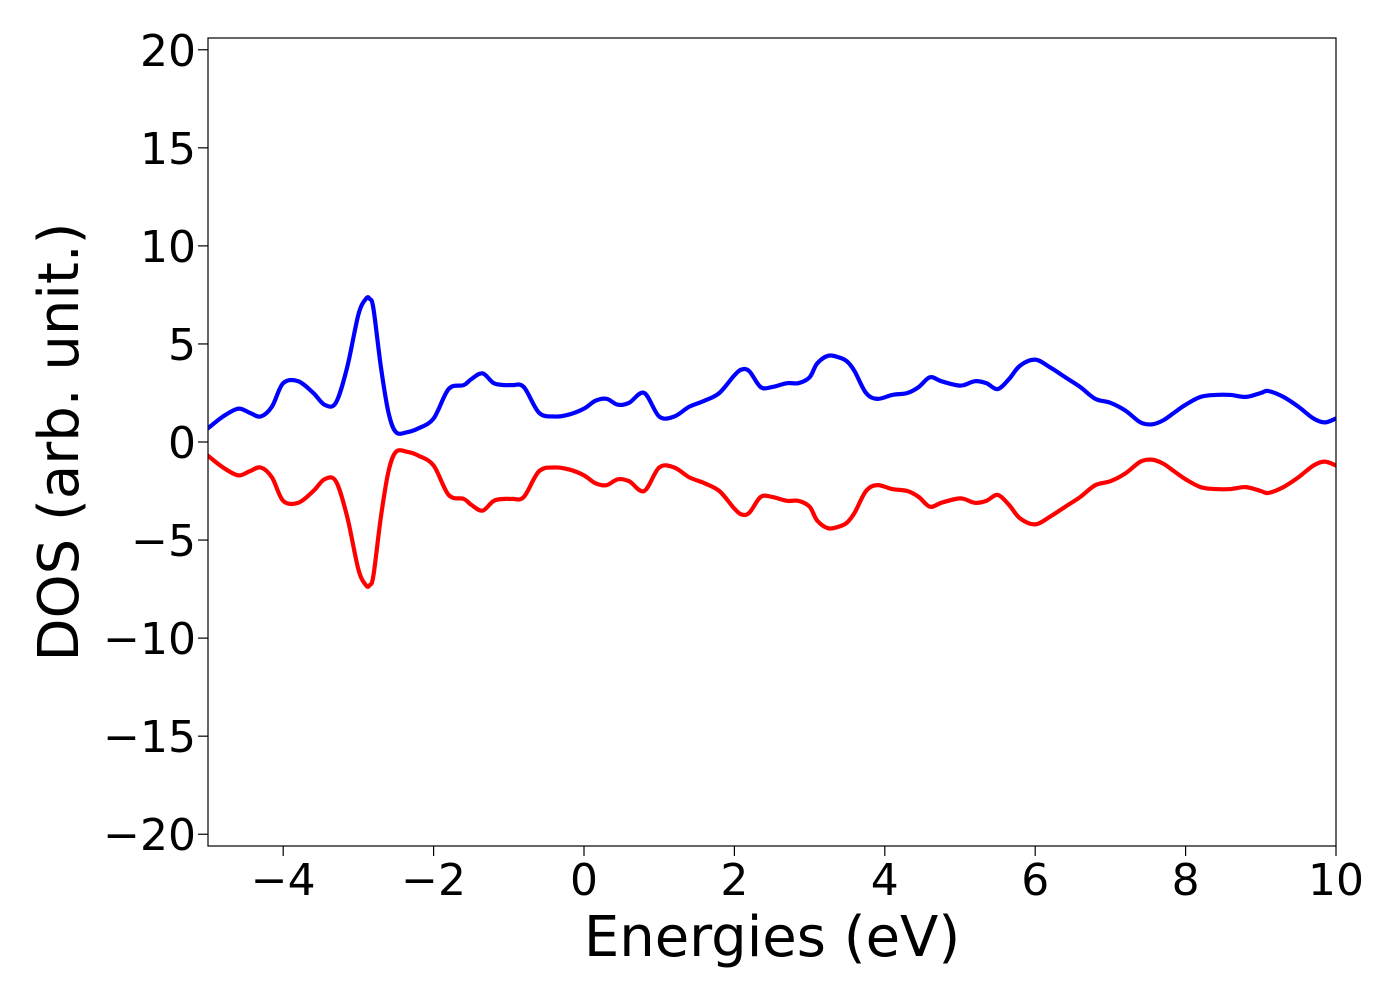 The width and height of the screenshot is (1400, 1000). What do you see at coordinates (885, 880) in the screenshot?
I see `x-tick-label: 4` at bounding box center [885, 880].